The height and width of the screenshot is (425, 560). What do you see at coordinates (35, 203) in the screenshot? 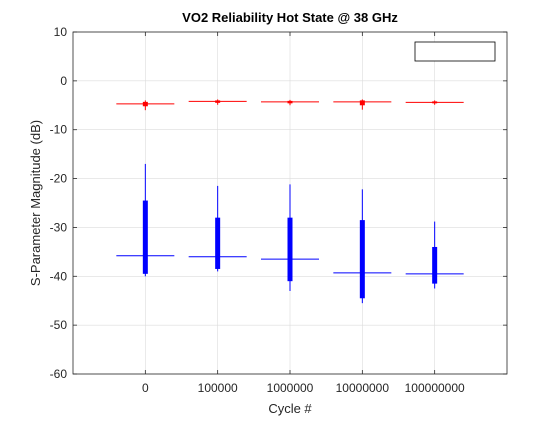
I see `y-axis-label: S-Parameter Magnitude (dB)` at bounding box center [35, 203].